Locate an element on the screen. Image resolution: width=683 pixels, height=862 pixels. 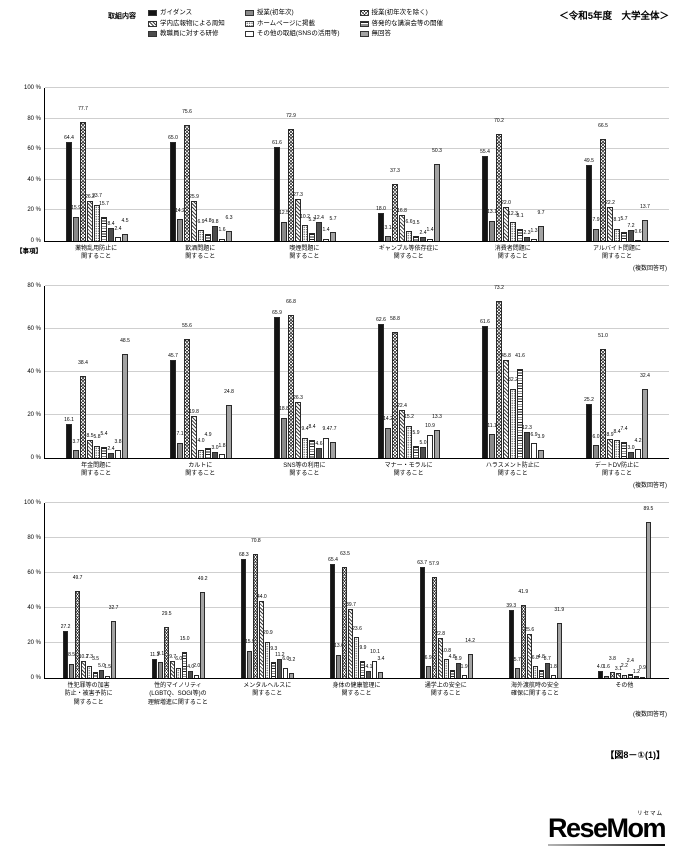
y-axis-tick-label: 60 % is located at coordinates (34, 329).